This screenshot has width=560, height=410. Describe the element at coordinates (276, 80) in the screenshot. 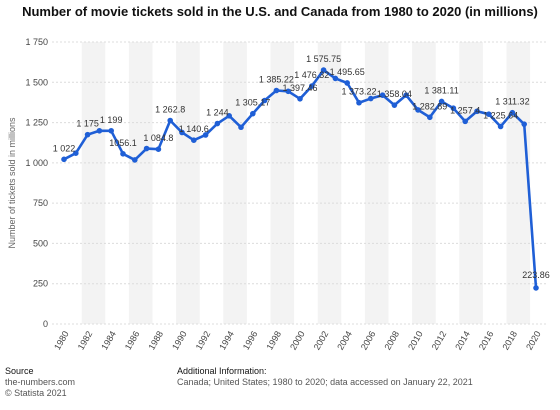

I see `data-label: 1 385.22` at that location.